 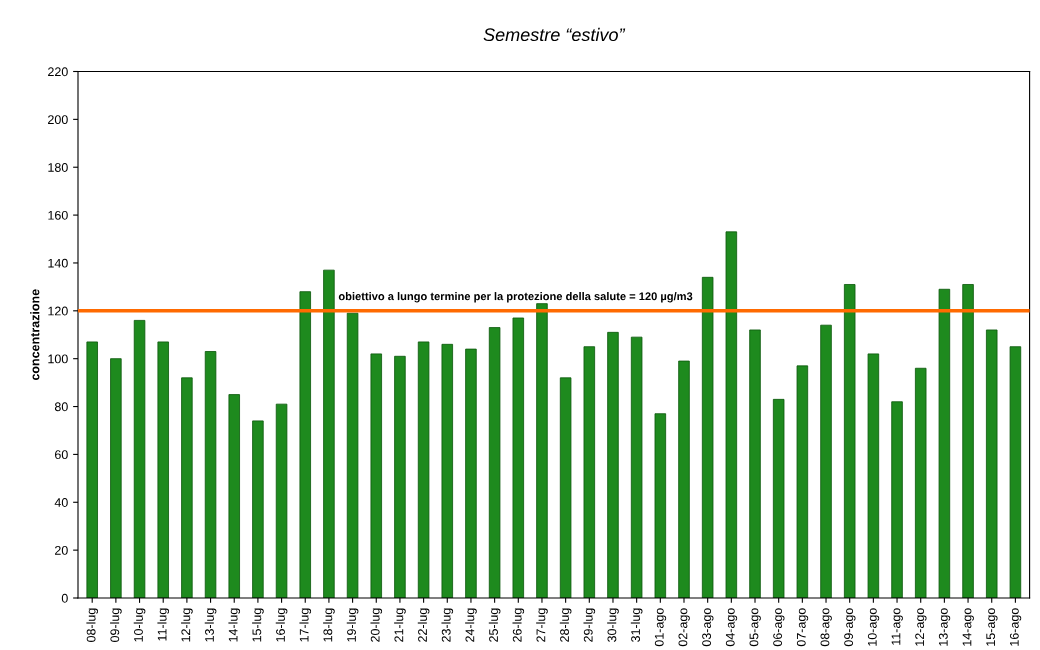 What do you see at coordinates (554, 34) in the screenshot?
I see `chart-title: Semestre “estivo”` at bounding box center [554, 34].